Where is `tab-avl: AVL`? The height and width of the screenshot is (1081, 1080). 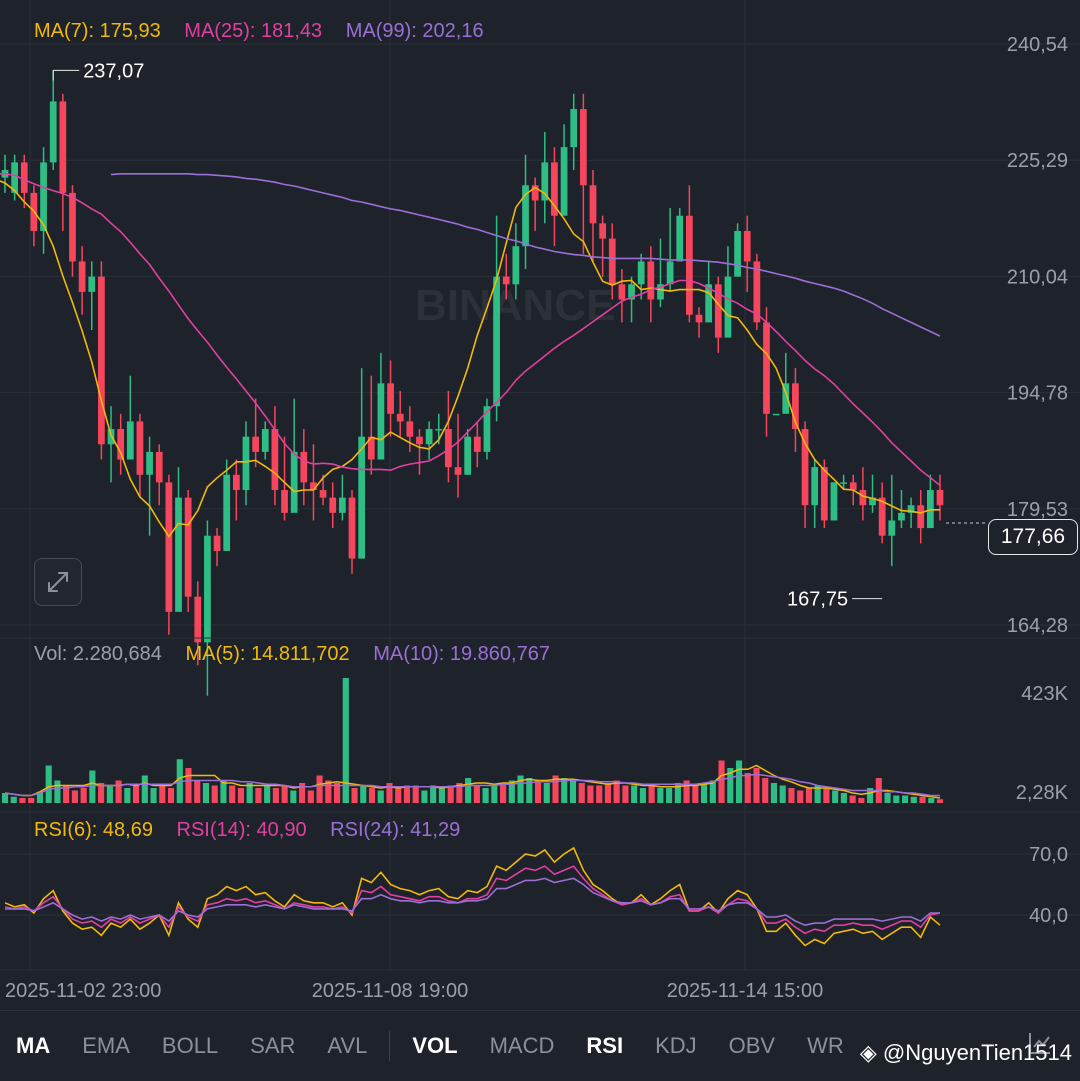 tab-avl: AVL is located at coordinates (347, 1045).